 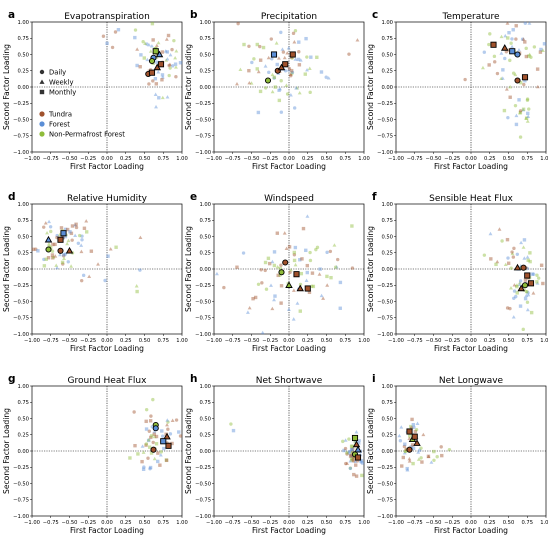 What do you see at coordinates (60, 114) in the screenshot?
I see `legend-label: Tundra` at bounding box center [60, 114].